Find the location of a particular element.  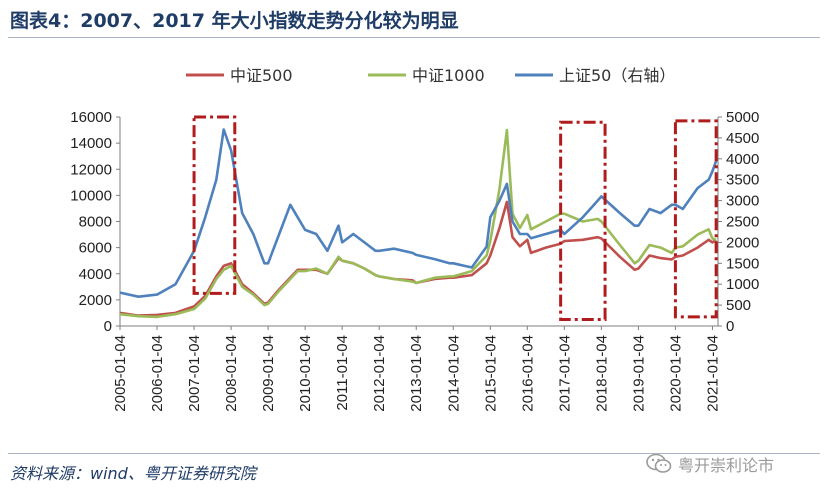

x-tick-label: 2006-01-04 is located at coordinates (157, 373).